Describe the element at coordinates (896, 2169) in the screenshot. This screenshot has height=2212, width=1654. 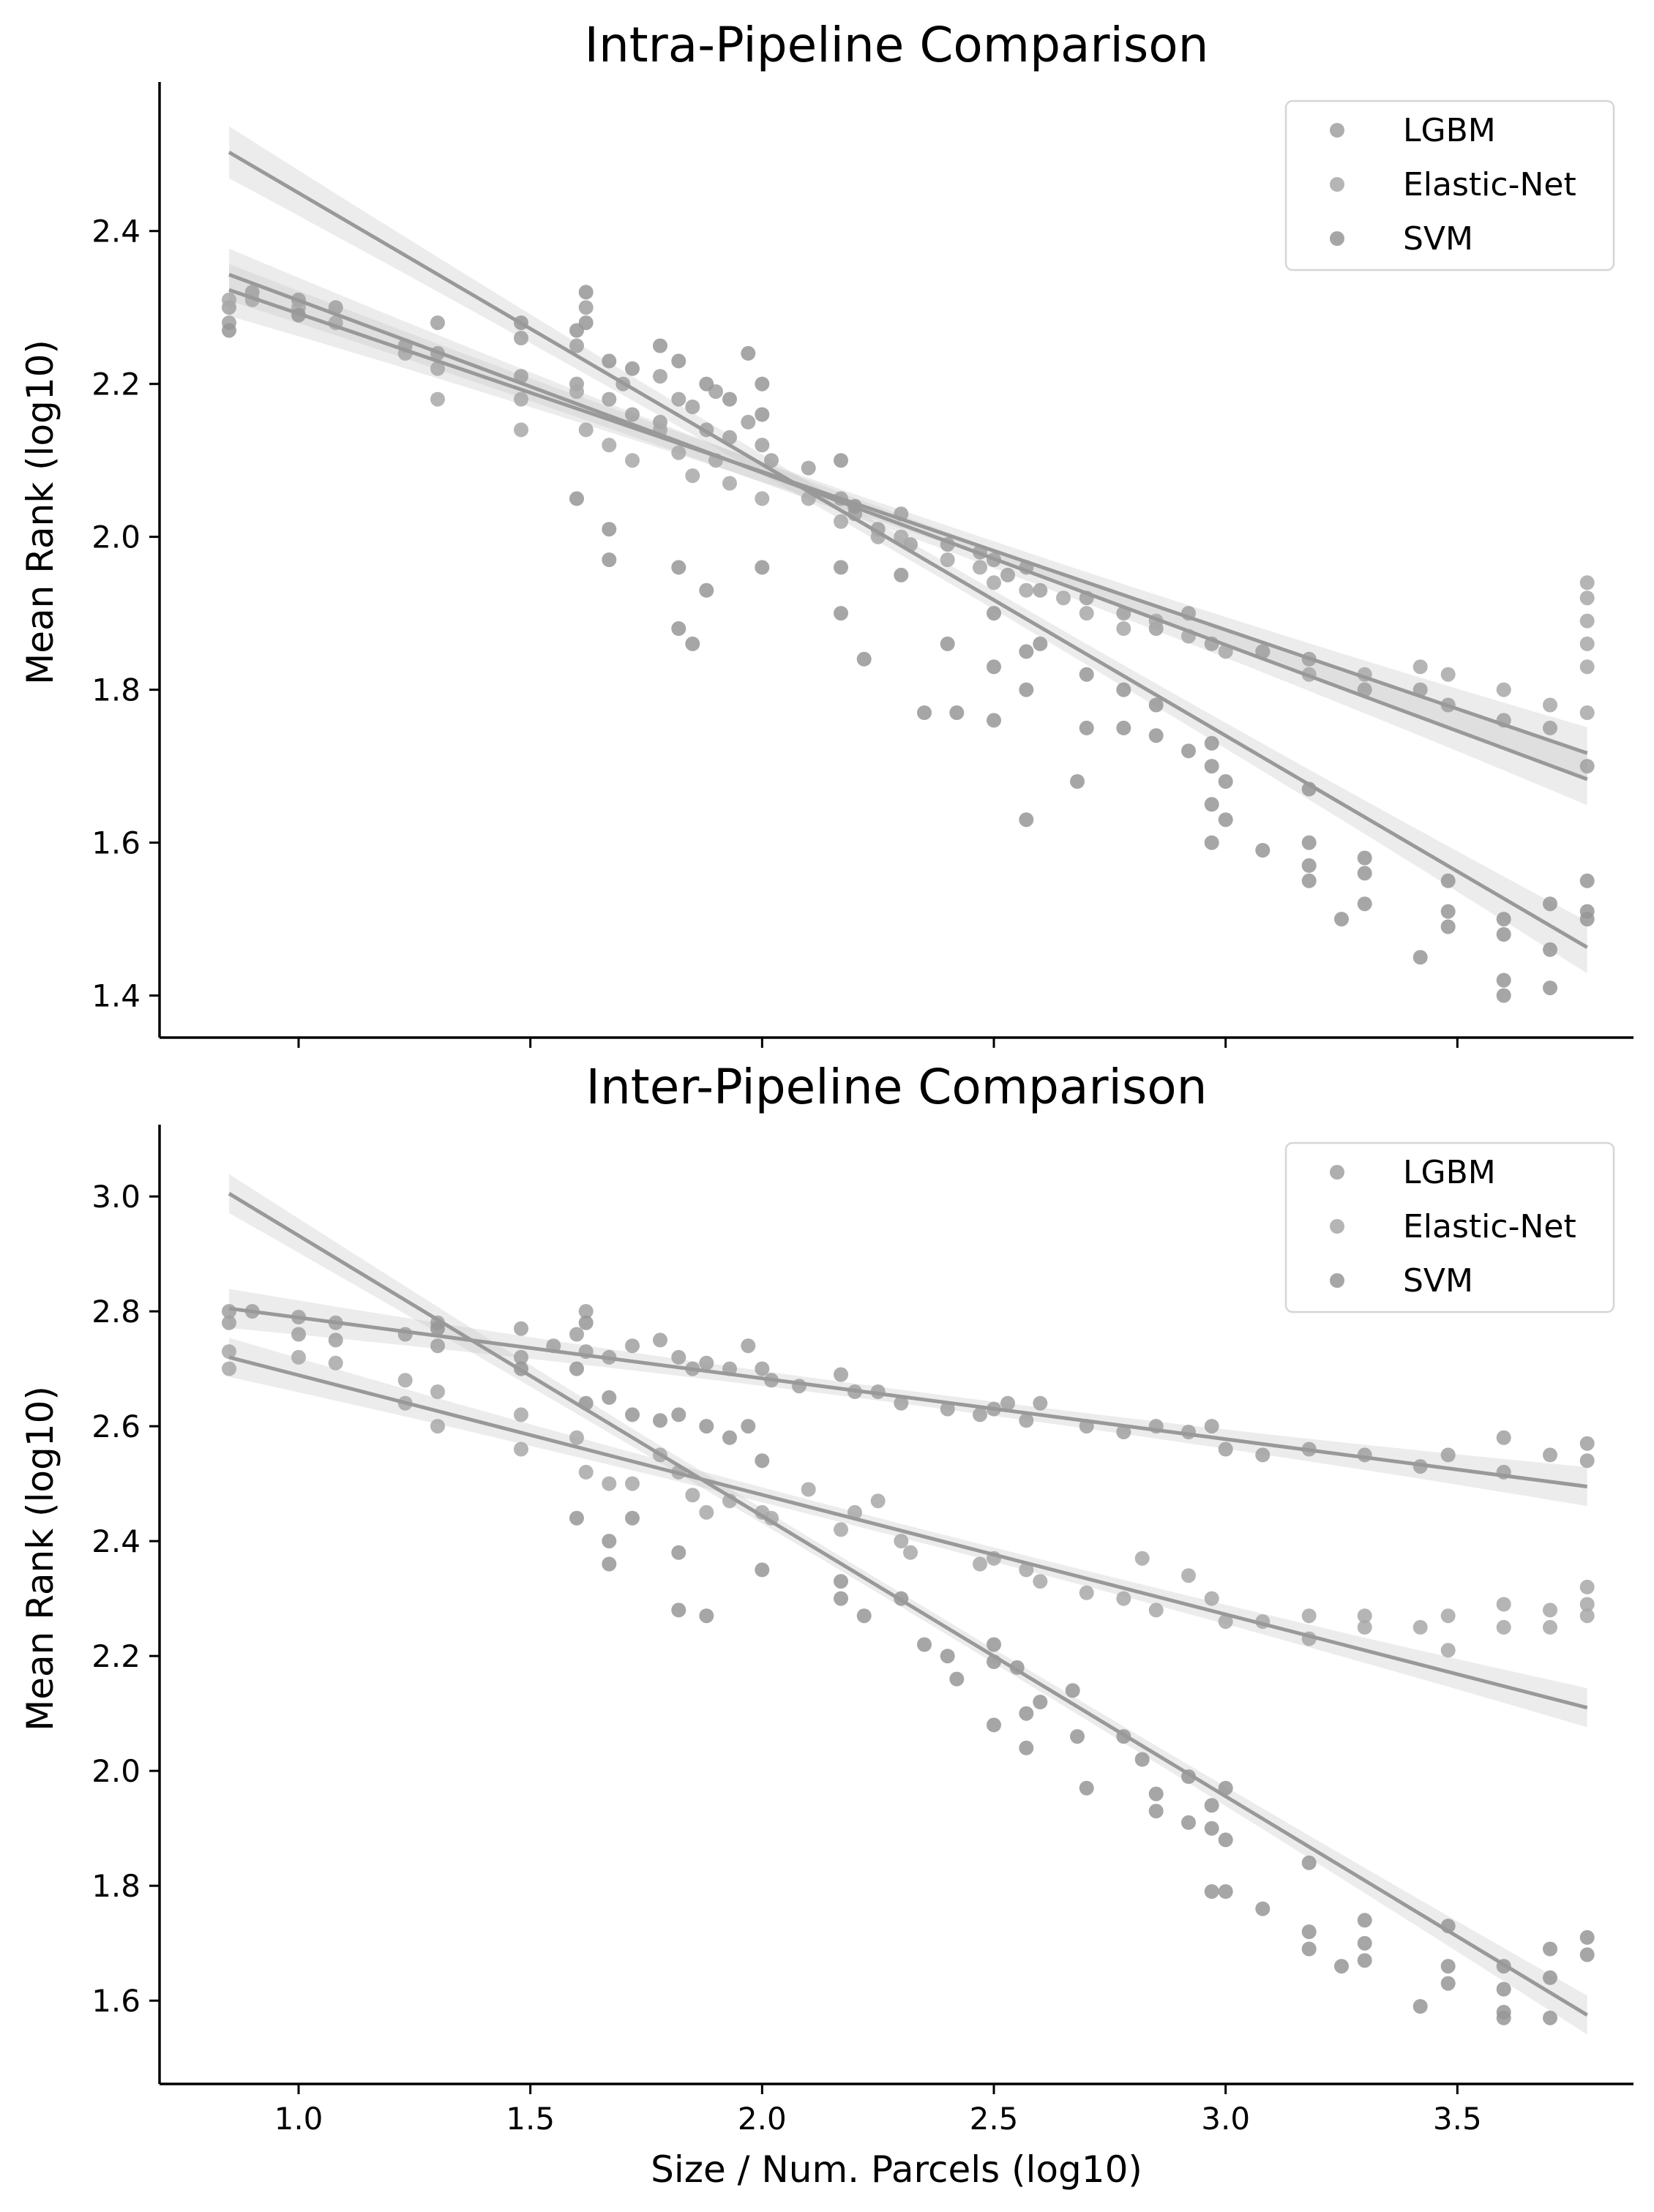
I see `x-axis-label: Size / Num. Parcels (log10)` at that location.